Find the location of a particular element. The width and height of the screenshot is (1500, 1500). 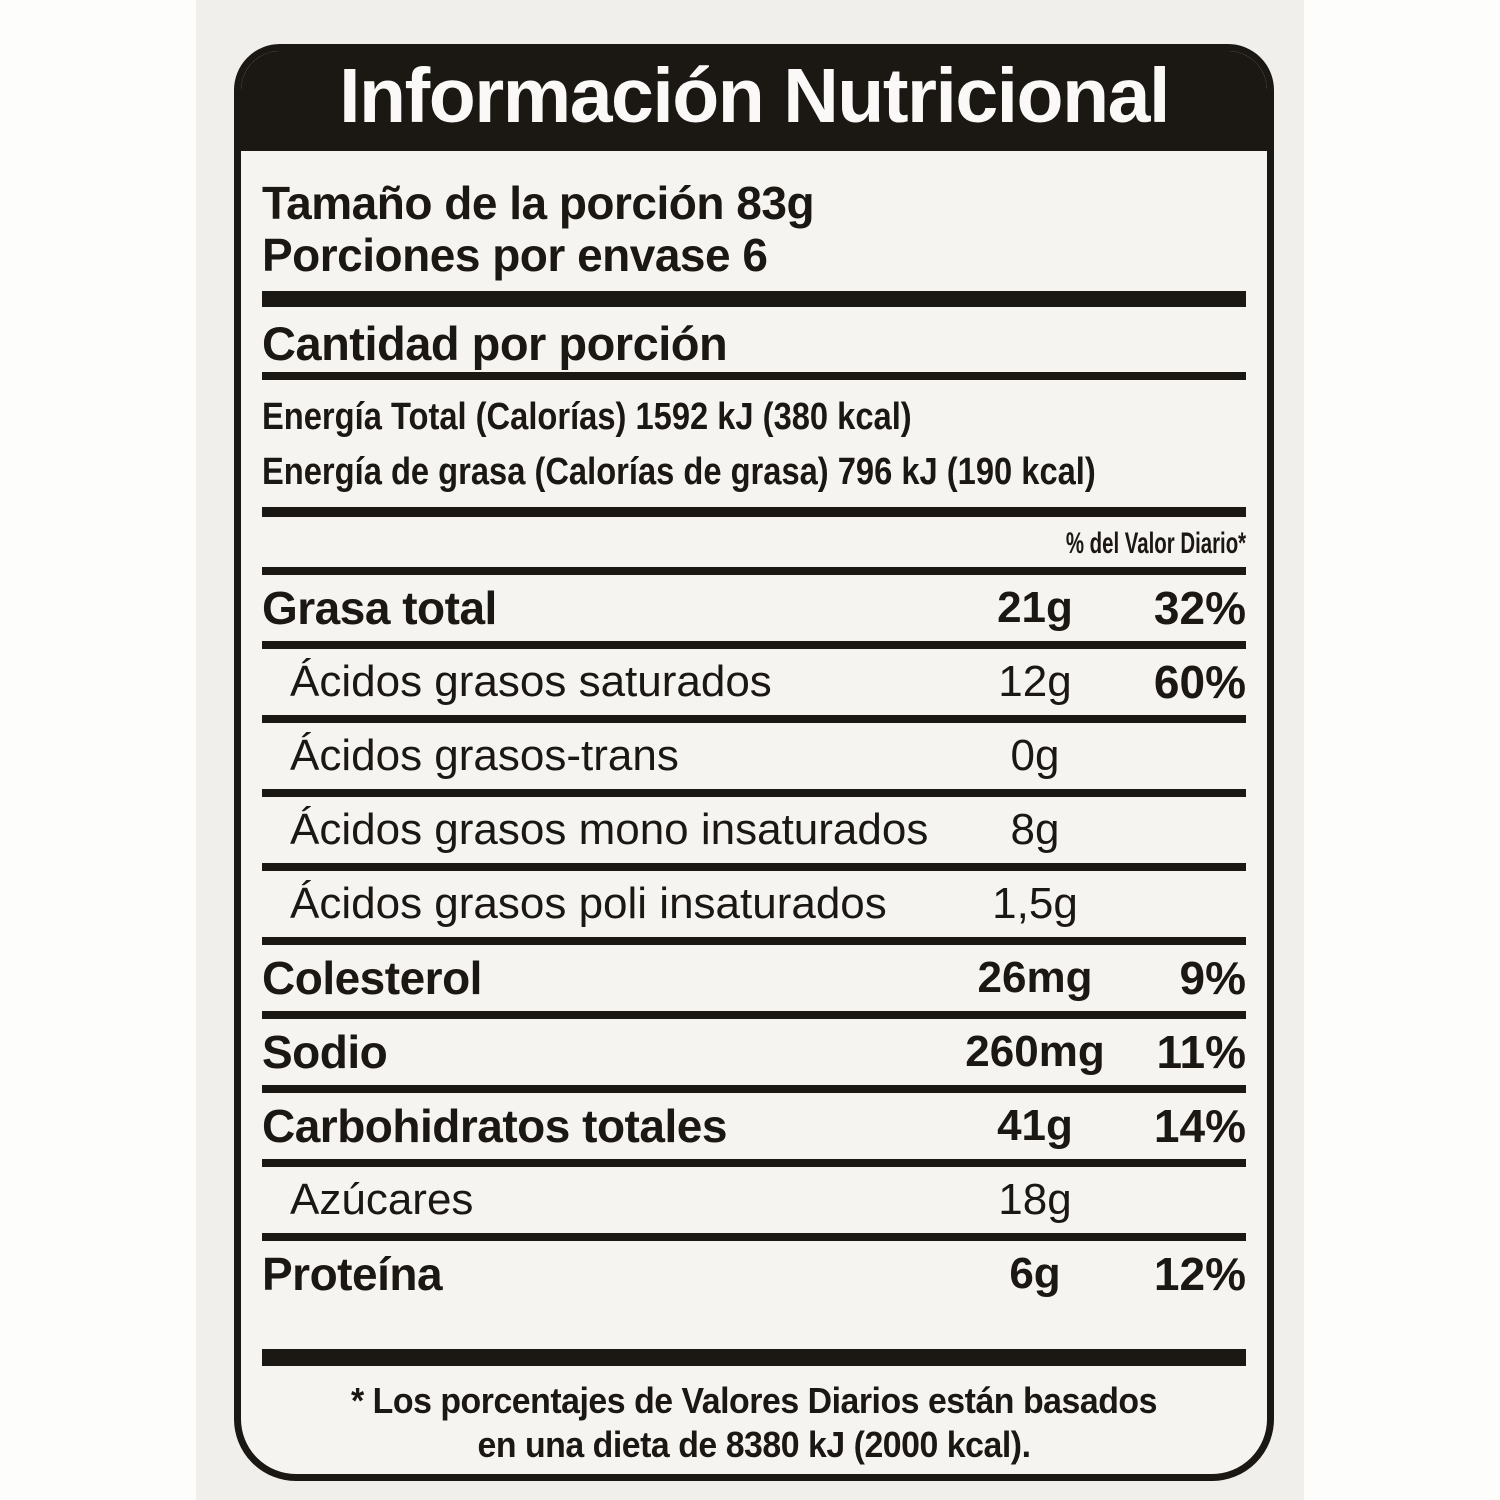

nutrient-daily-value: 14% is located at coordinates (1199, 1126).